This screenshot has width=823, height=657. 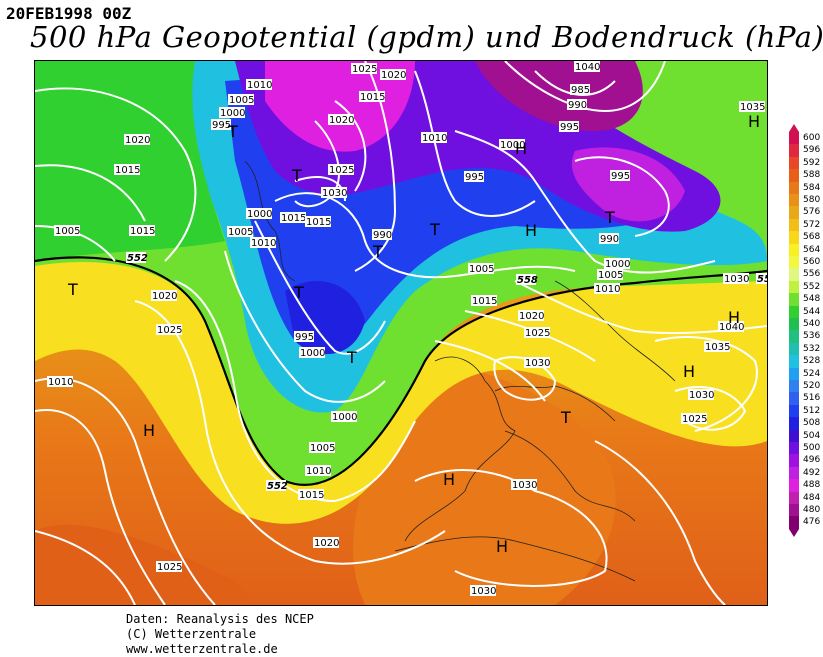 I want to click on credit-website: www.wetterzentrale.de, so click(x=202, y=649).